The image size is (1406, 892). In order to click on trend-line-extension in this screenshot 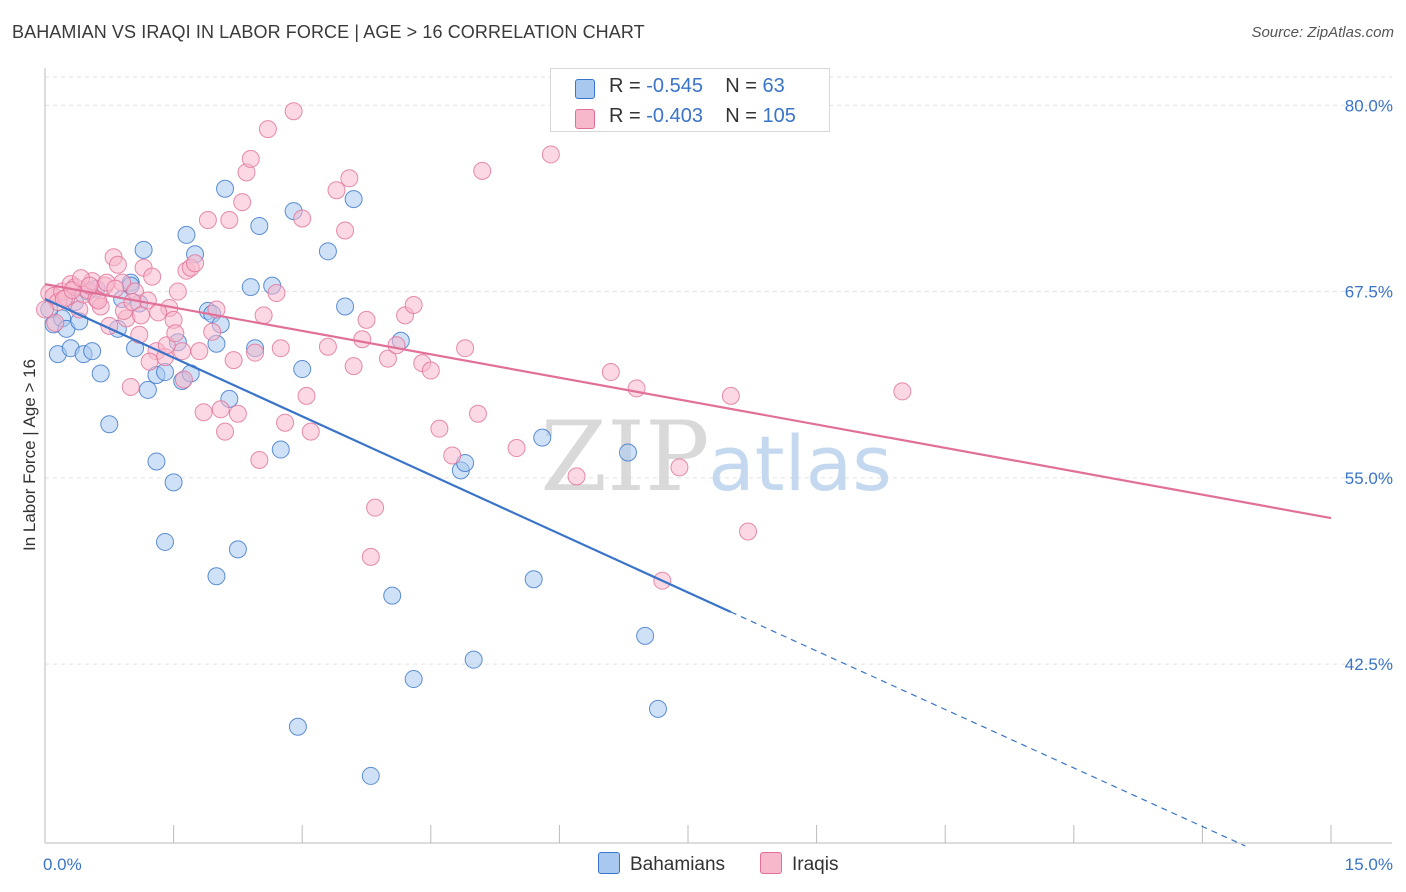, I will do `click(988, 729)`.